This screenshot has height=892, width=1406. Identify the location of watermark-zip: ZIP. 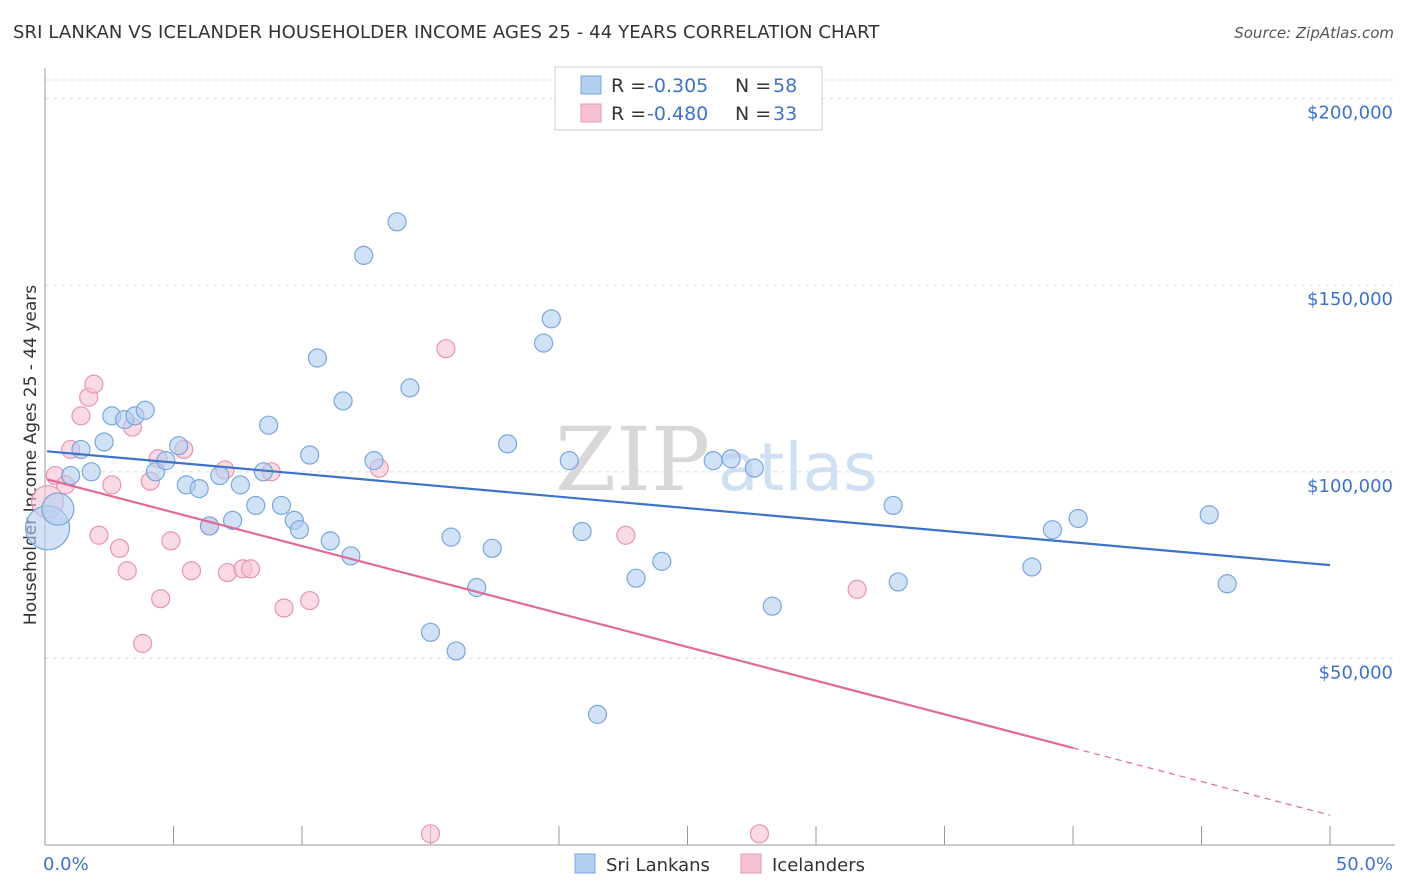
(632, 459).